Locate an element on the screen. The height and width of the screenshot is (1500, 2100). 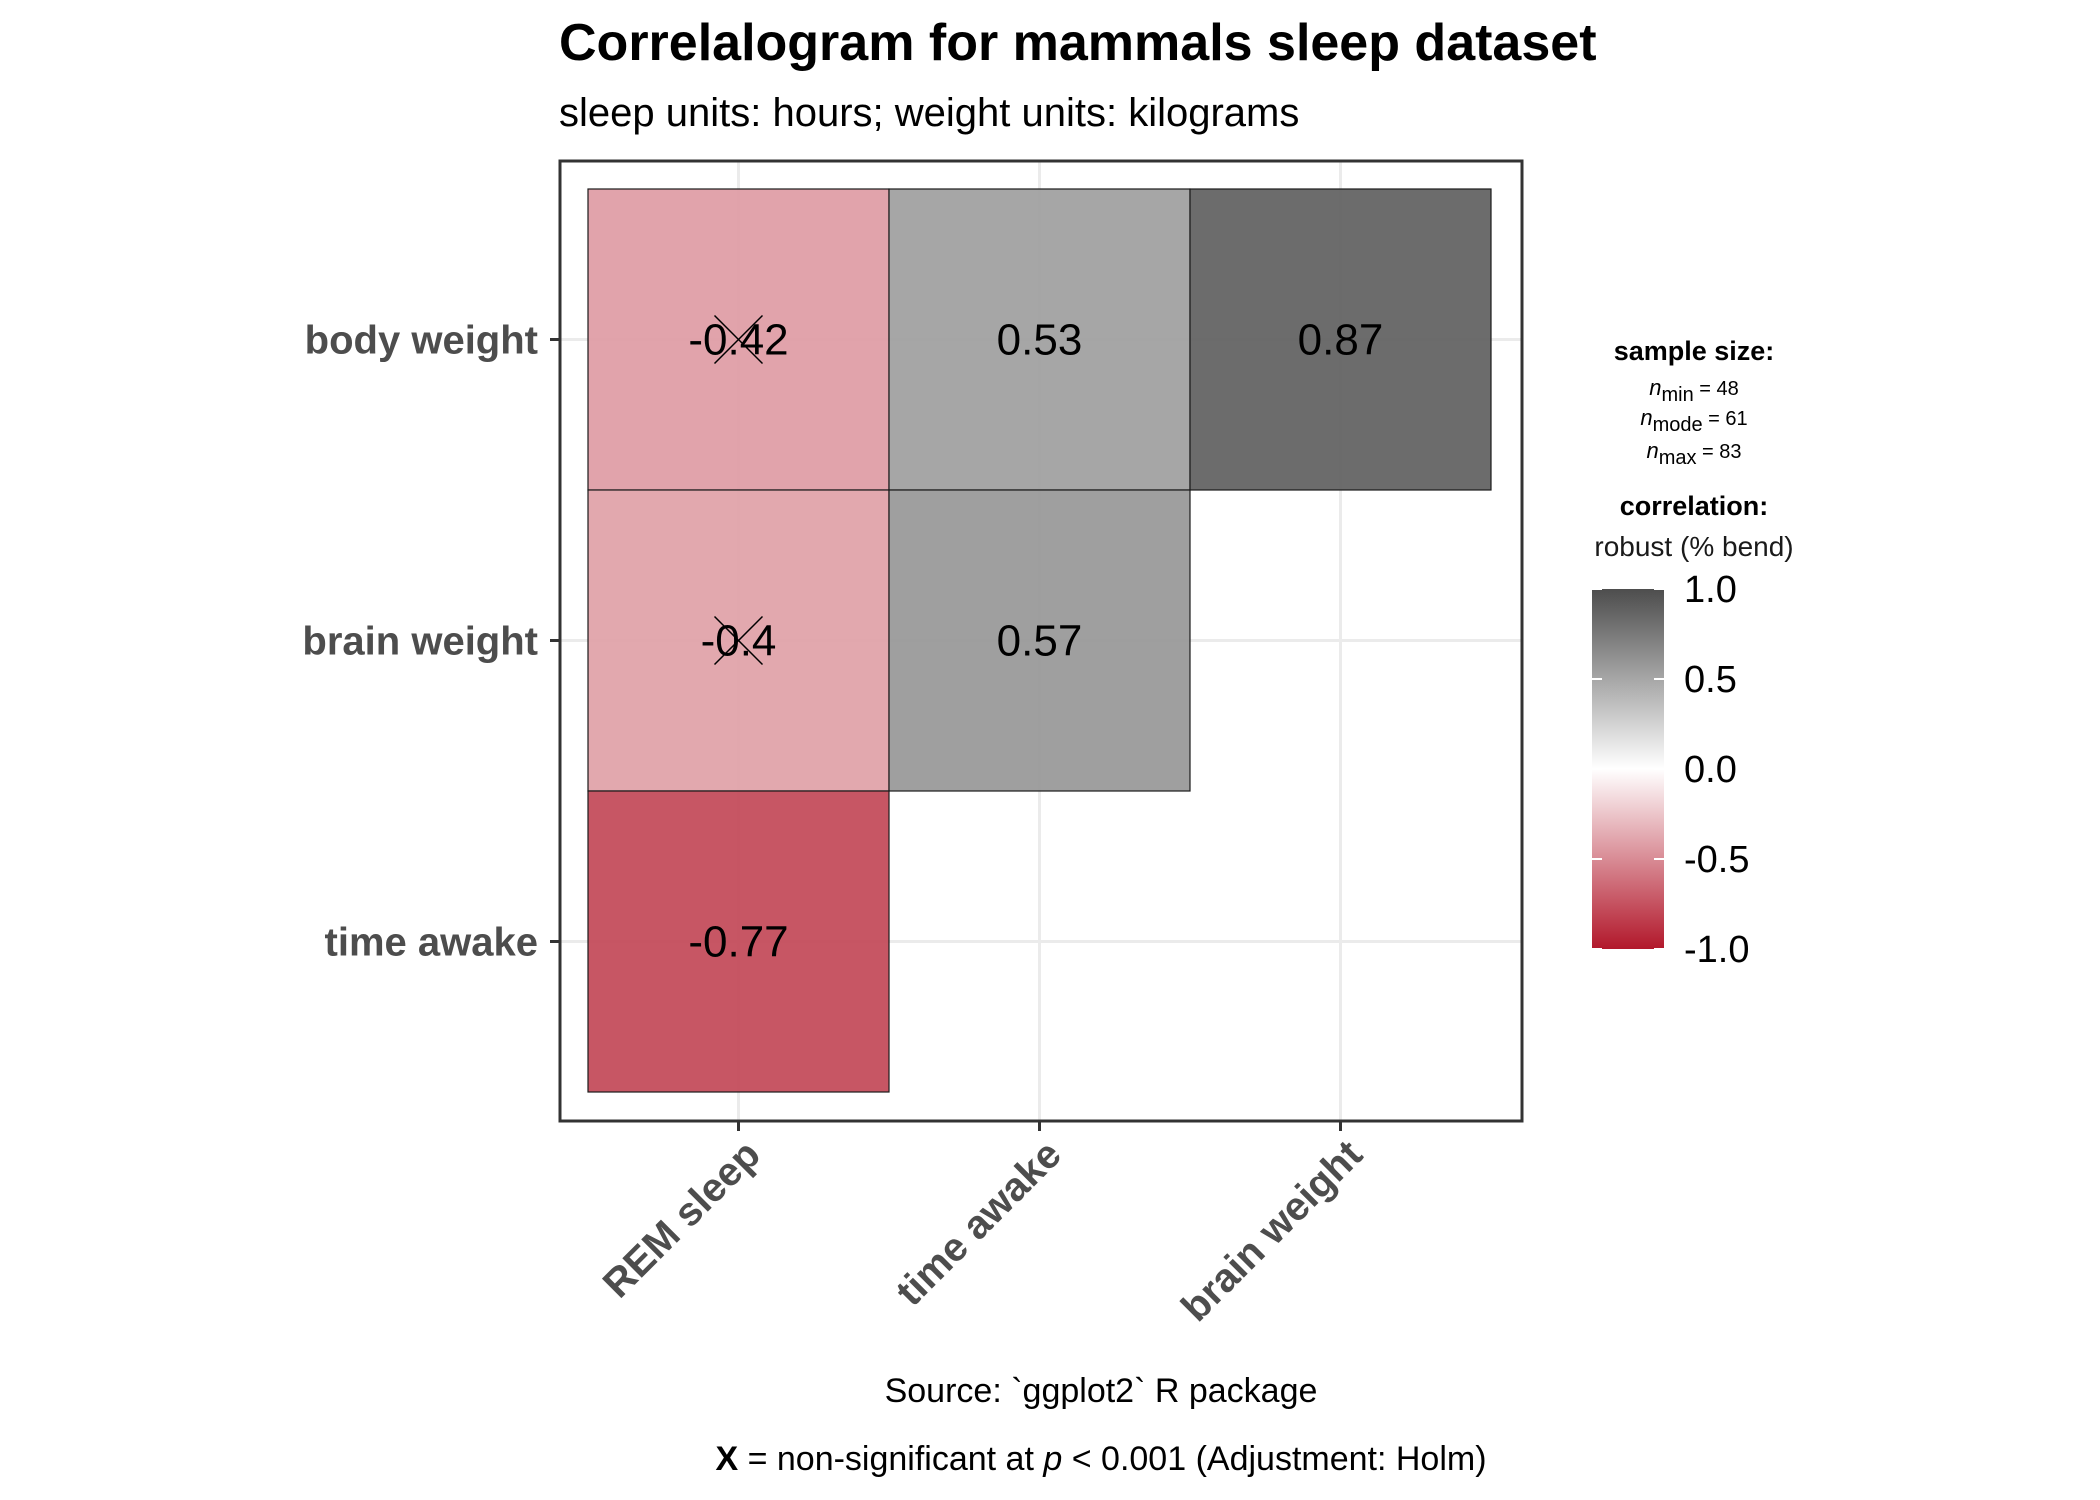
x-axis-tick-label: time awake is located at coordinates (979, 1223).